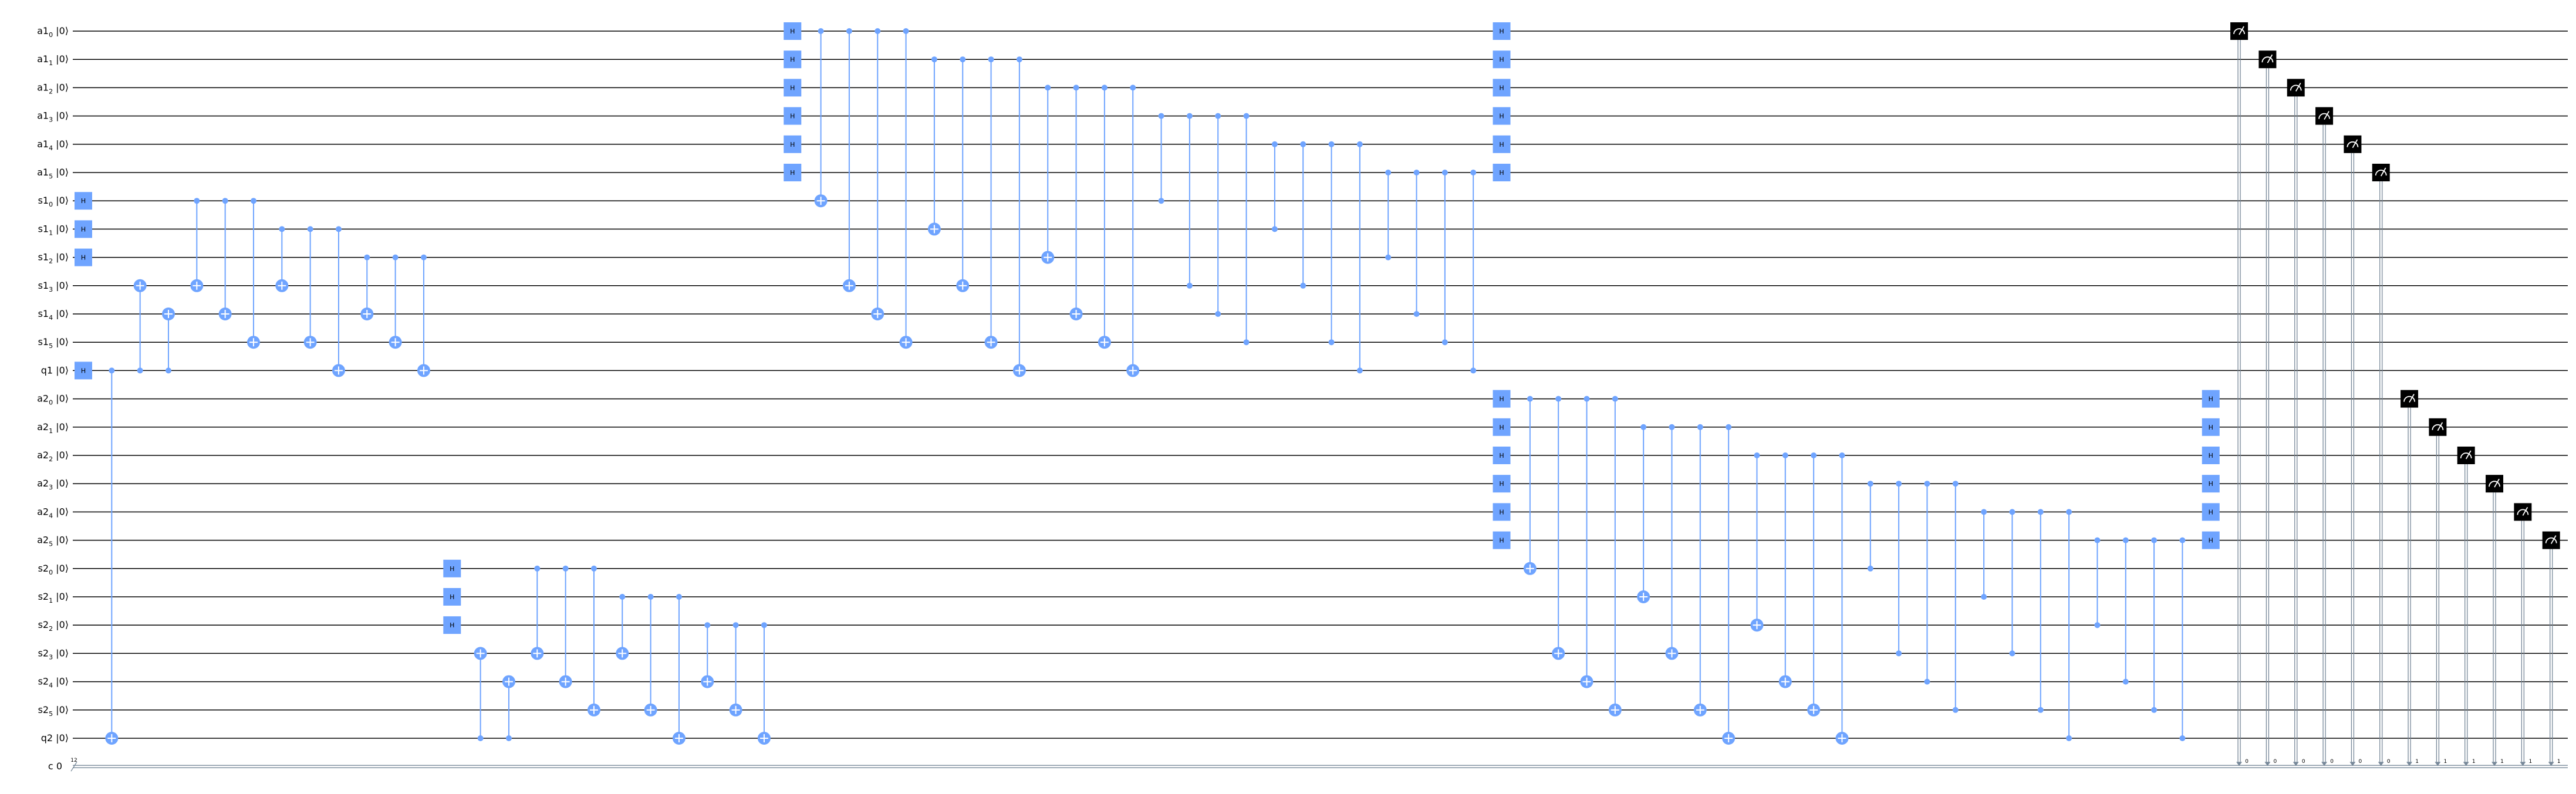  I want to click on qubit-register-name: q1, so click(47, 370).